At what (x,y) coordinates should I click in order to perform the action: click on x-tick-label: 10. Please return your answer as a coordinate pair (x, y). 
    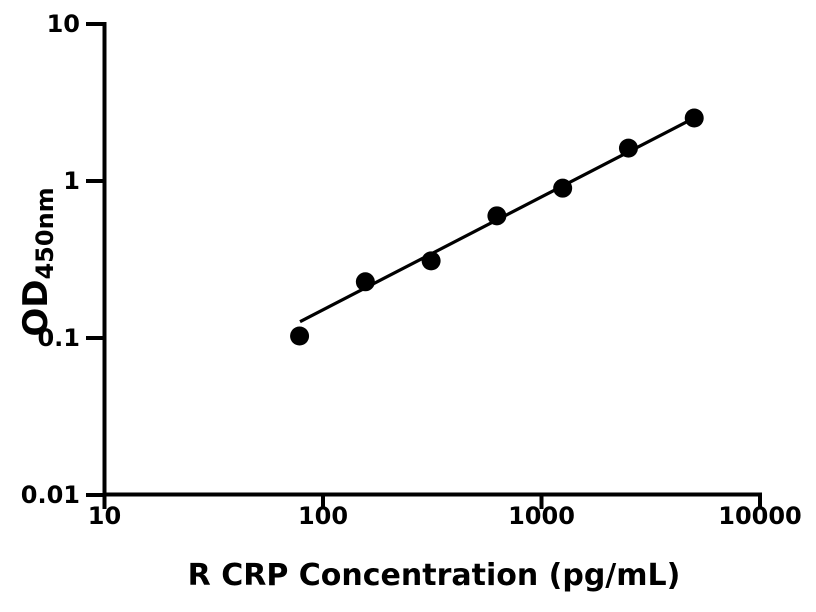
    Looking at the image, I should click on (104, 516).